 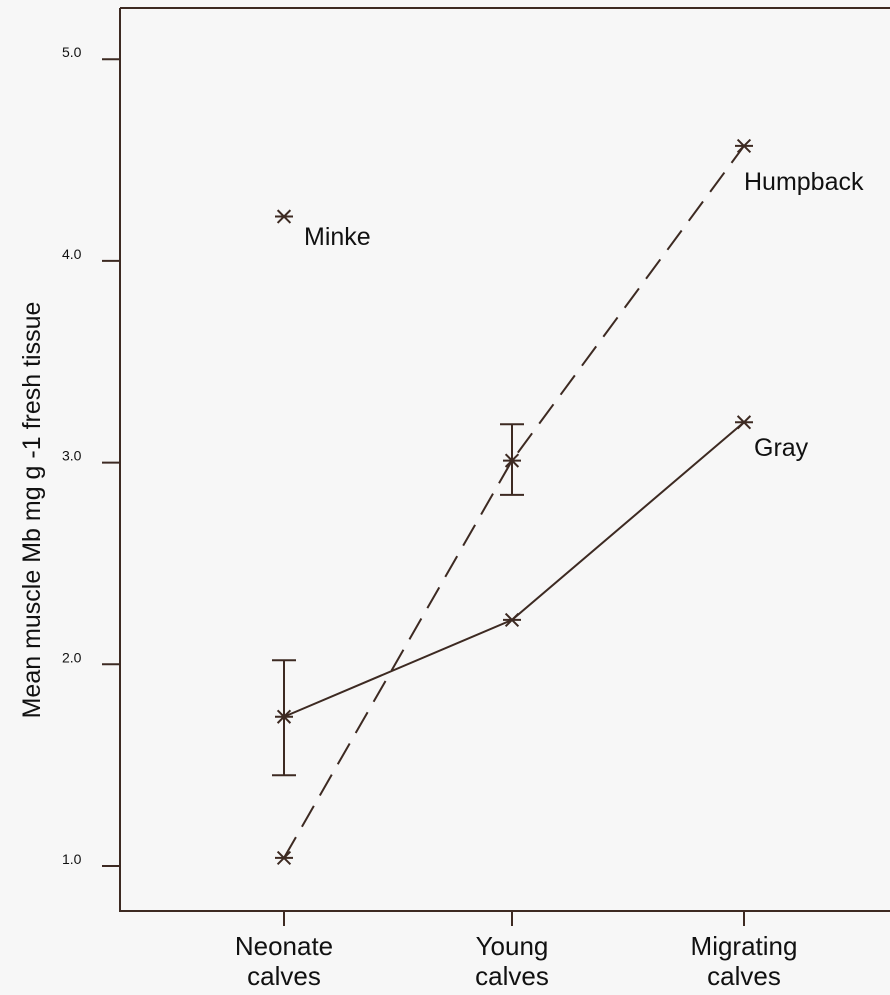 What do you see at coordinates (72, 52) in the screenshot?
I see `y-tick-label: 5.0` at bounding box center [72, 52].